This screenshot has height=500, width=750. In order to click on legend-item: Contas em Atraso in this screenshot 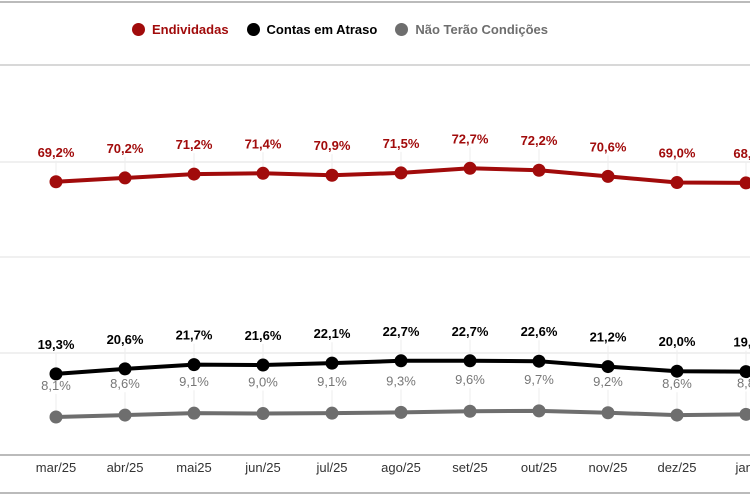, I will do `click(312, 29)`.